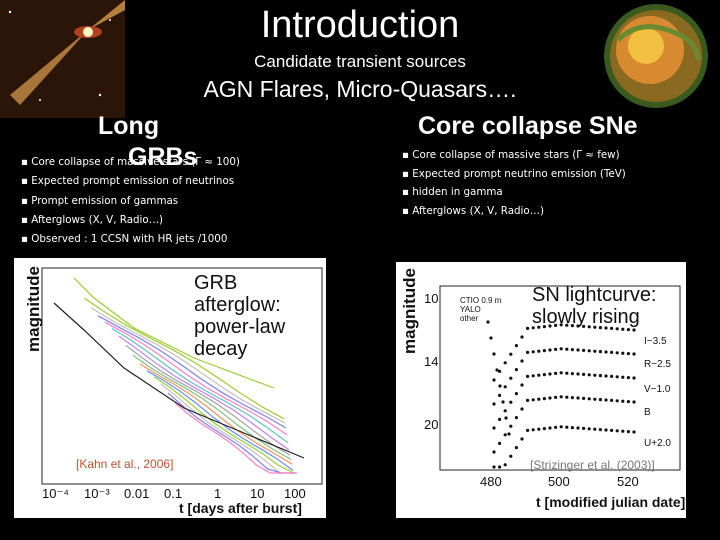 The height and width of the screenshot is (540, 720). Describe the element at coordinates (491, 481) in the screenshot. I see `x-tick: 480` at that location.